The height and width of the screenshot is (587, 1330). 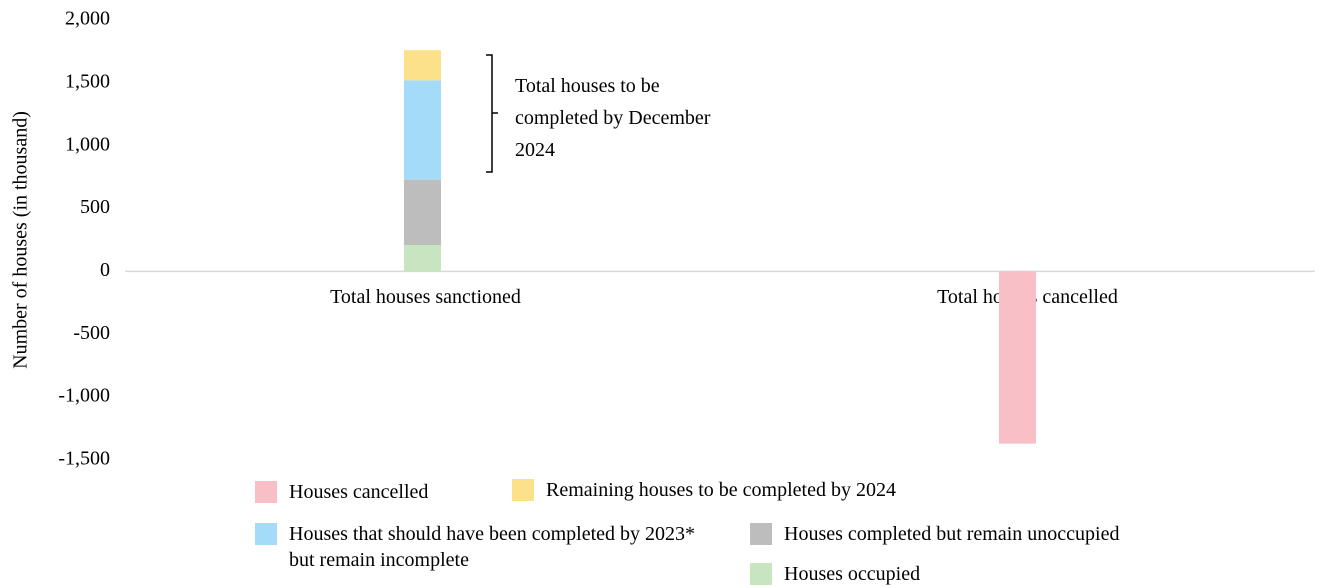 I want to click on legend-label: Houses cancelled, so click(x=359, y=492).